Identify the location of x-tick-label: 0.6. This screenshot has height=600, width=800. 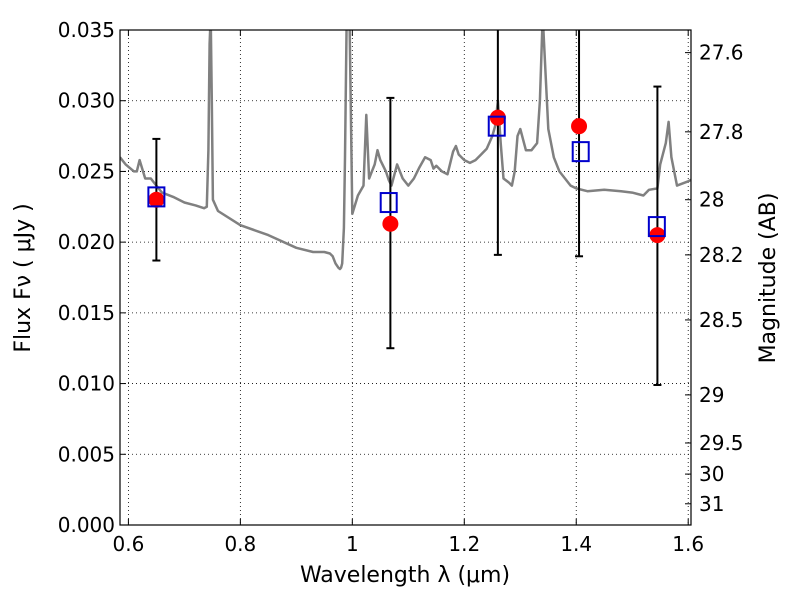
(128, 544).